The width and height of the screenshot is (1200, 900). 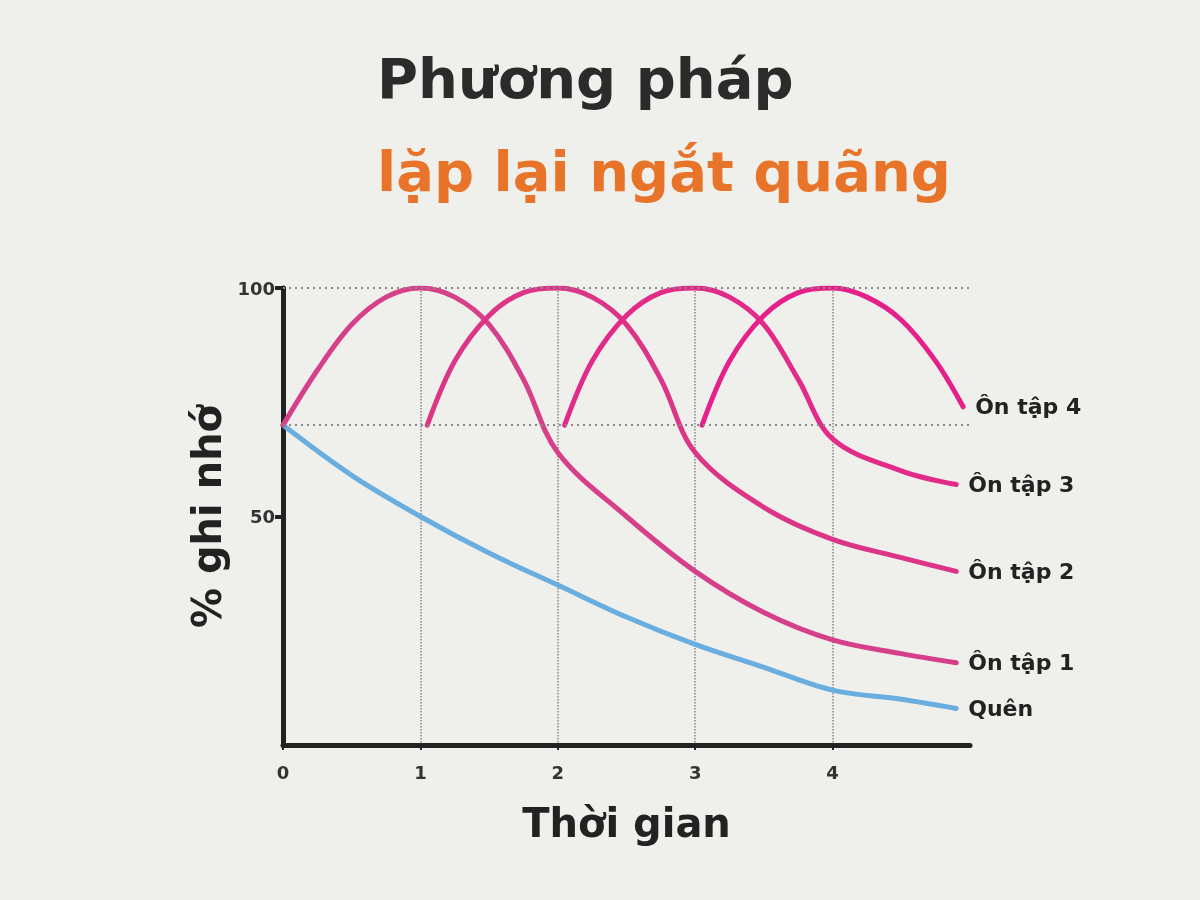 I want to click on x-axis-title: Thời gian, so click(x=626, y=823).